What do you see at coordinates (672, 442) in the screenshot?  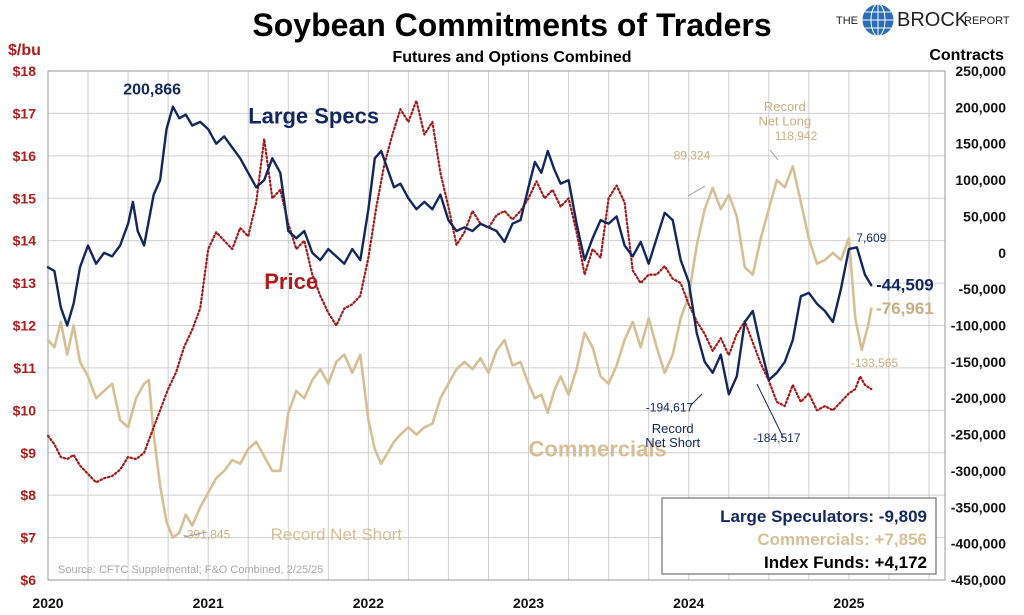 I see `annotation-record-net-short-specs-line2: Net Short` at bounding box center [672, 442].